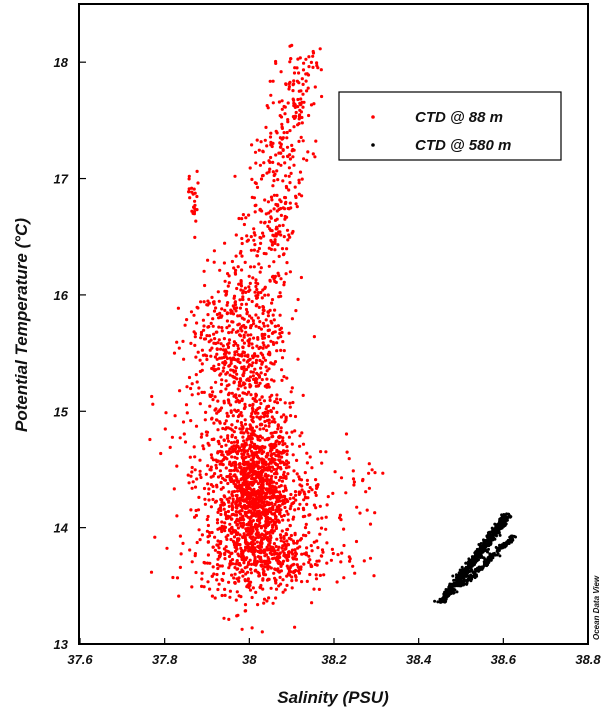  What do you see at coordinates (419, 659) in the screenshot?
I see `x-tick-label: 38.4` at bounding box center [419, 659].